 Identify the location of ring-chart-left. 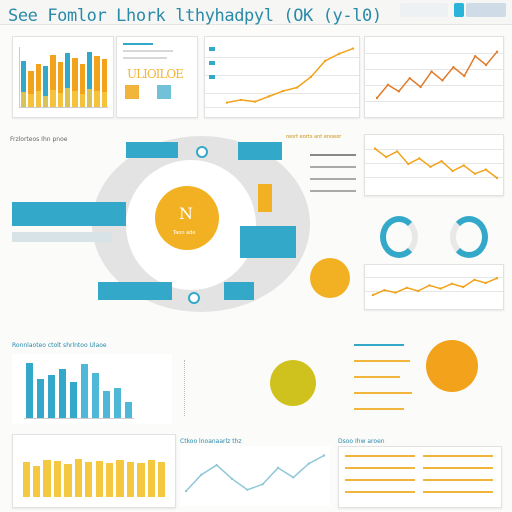
(399, 237).